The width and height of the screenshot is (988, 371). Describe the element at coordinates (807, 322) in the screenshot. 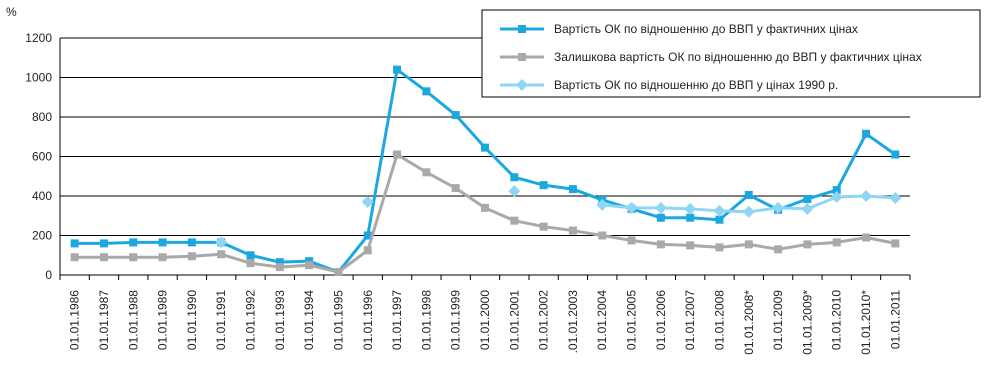

I see `x-tick-label: 01.01.2009*` at that location.